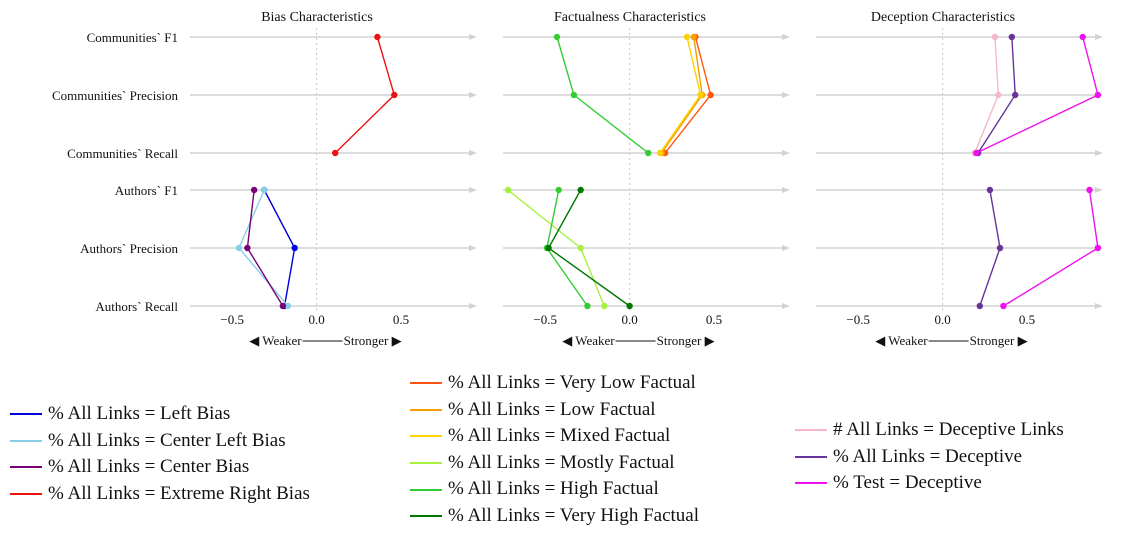 Image resolution: width=1131 pixels, height=546 pixels. I want to click on legend-item: % All Links = Center Left Bias, so click(160, 441).